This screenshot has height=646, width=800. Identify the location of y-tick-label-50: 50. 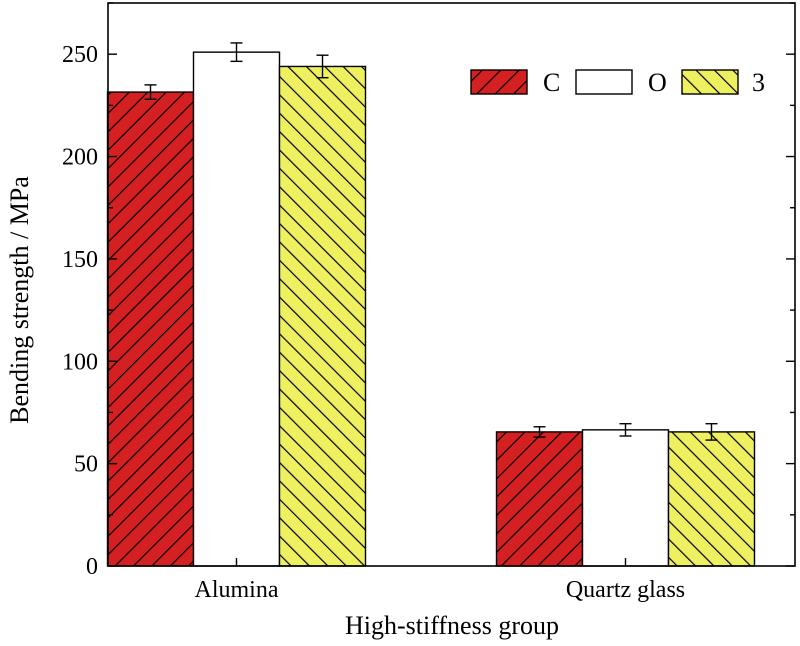
(86, 465).